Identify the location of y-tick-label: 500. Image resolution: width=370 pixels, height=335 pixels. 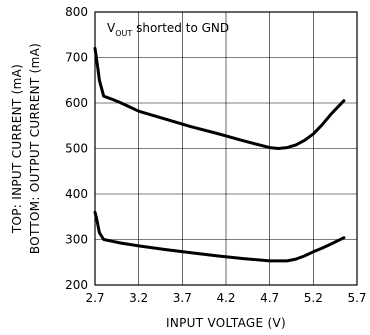
(76, 149).